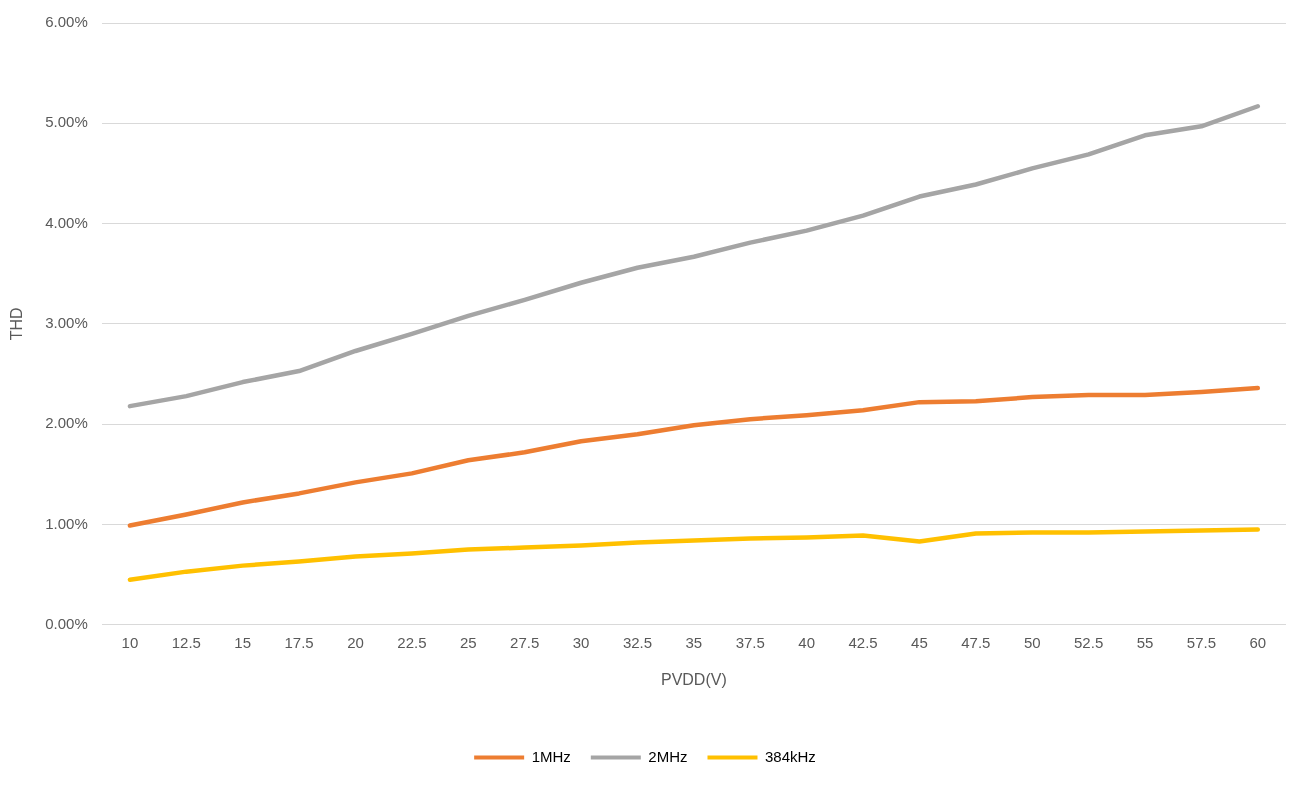 The image size is (1306, 785). Describe the element at coordinates (668, 756) in the screenshot. I see `legend-label: 2MHz` at that location.